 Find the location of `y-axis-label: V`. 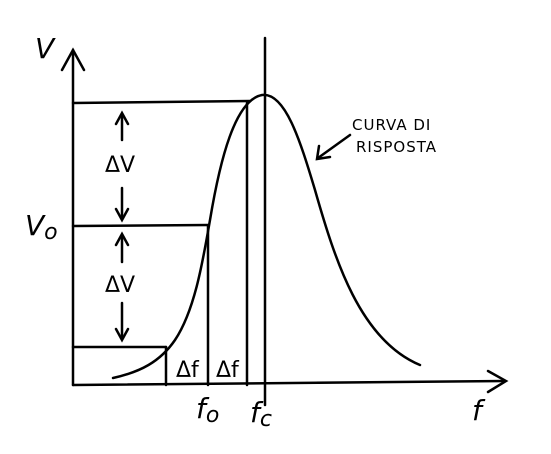

y-axis-label: V is located at coordinates (45, 48).